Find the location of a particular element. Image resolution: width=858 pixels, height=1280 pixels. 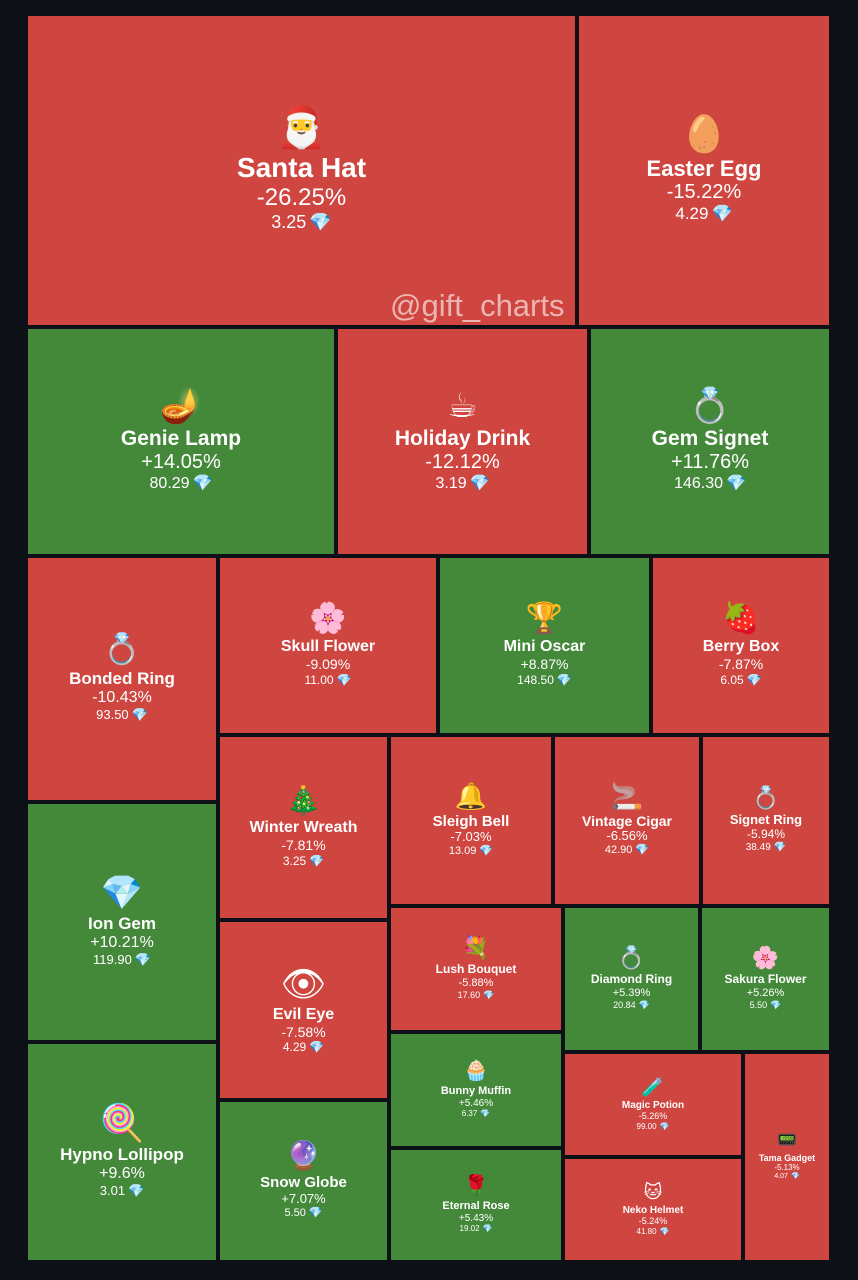

tile-change: -7.81% is located at coordinates (303, 845).